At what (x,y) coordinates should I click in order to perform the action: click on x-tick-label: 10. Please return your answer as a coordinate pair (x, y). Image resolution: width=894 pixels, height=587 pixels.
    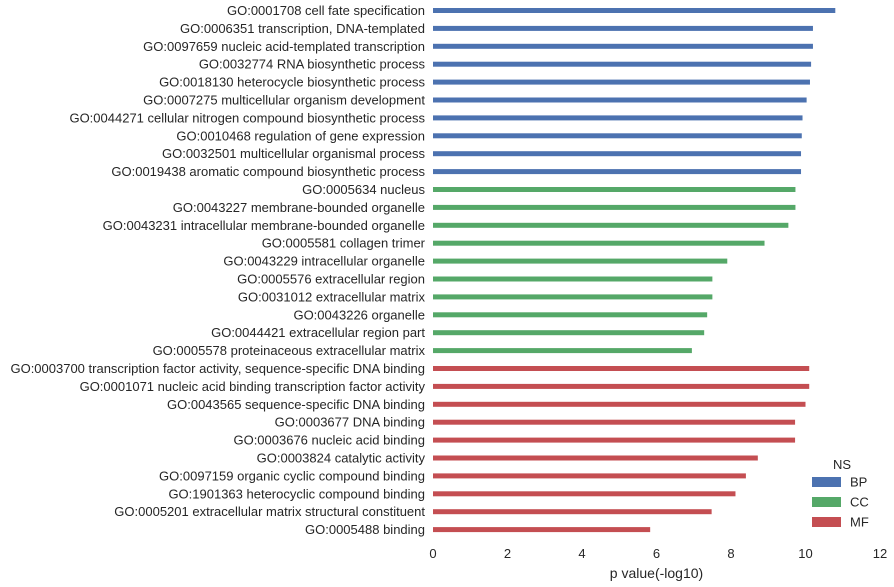
    Looking at the image, I should click on (805, 553).